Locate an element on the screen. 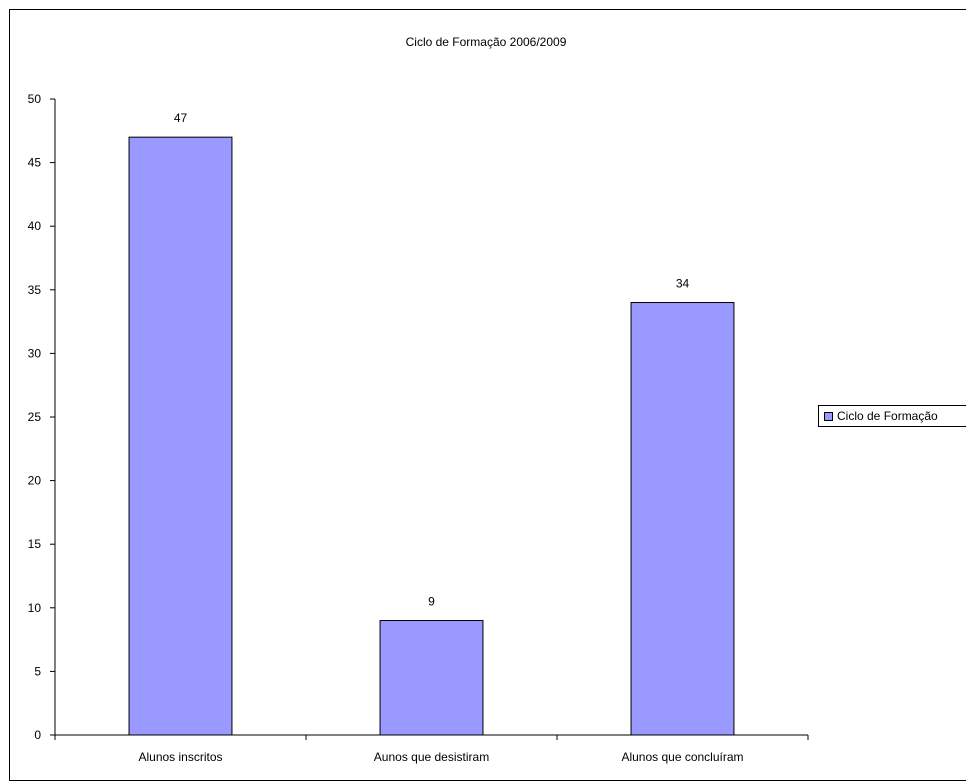  y-tick-label: 20 is located at coordinates (35, 481).